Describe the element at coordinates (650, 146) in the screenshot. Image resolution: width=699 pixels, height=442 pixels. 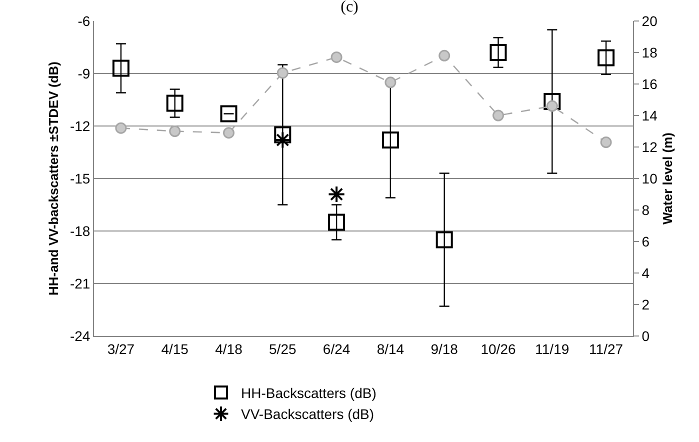
I see `y2-tick-label: 12` at that location.